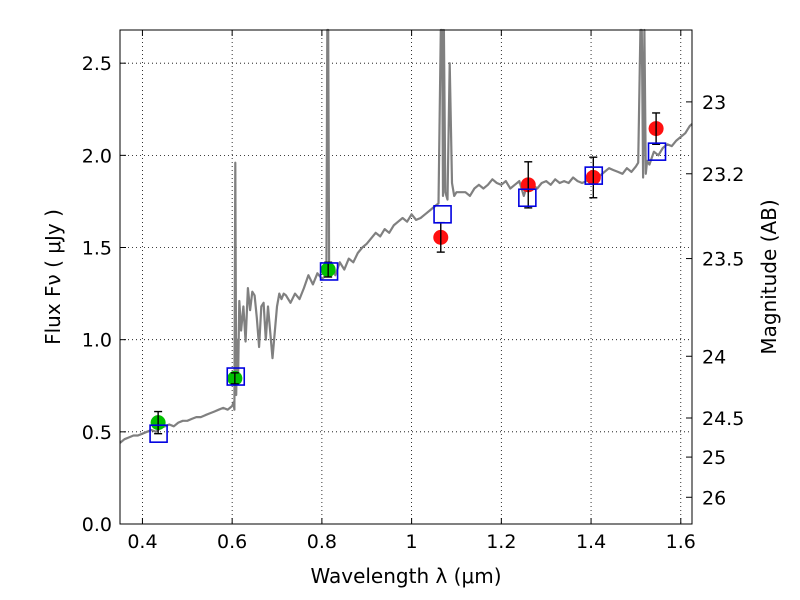 The image size is (800, 600). What do you see at coordinates (97, 525) in the screenshot?
I see `y-tick-label: 0.0` at bounding box center [97, 525].